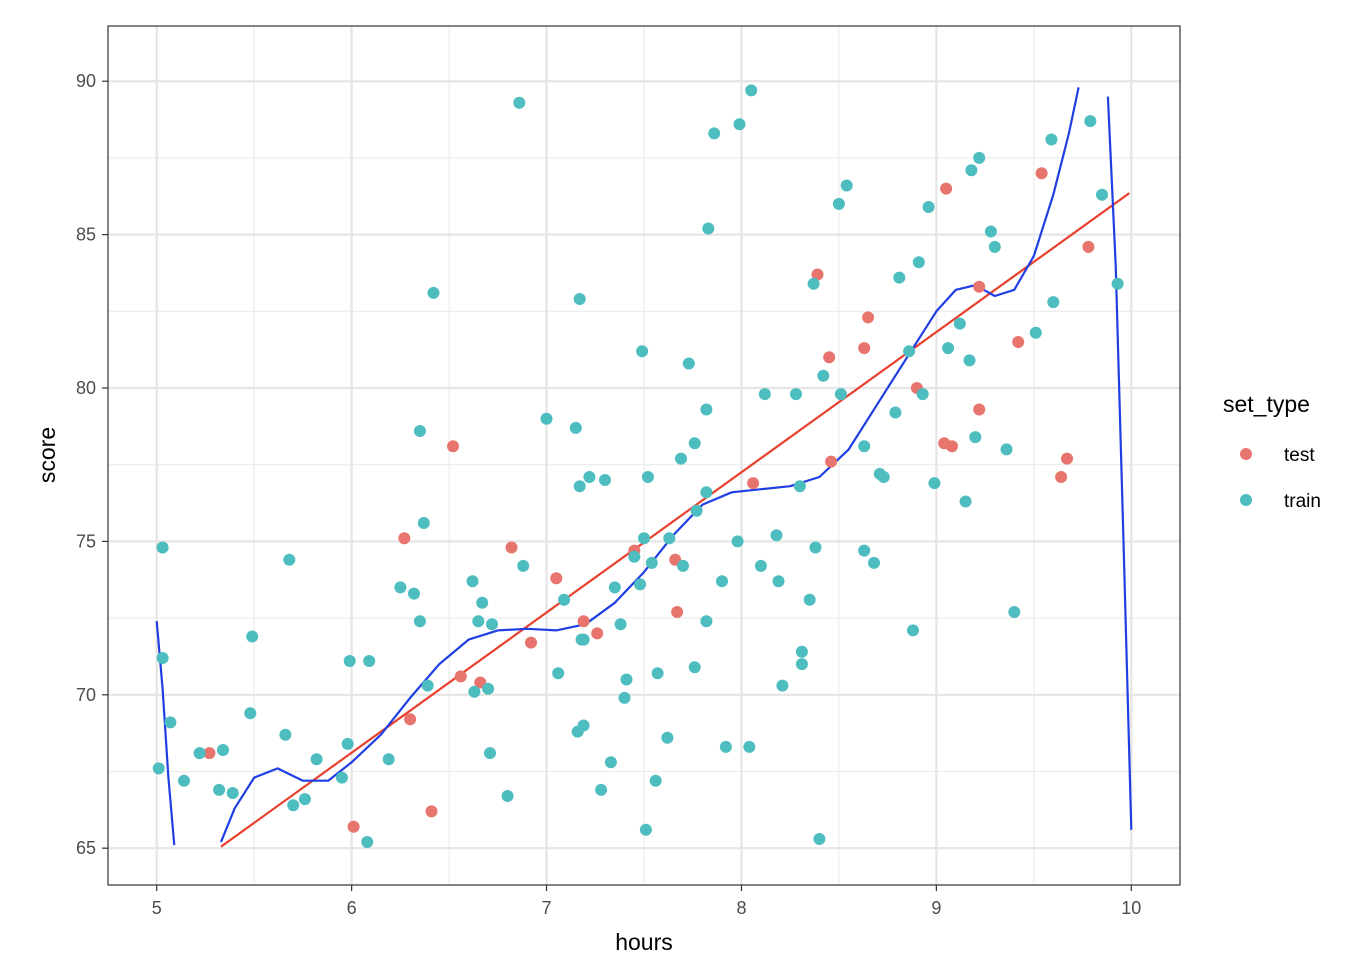  Describe the element at coordinates (1131, 908) in the screenshot. I see `x-tick-label: 10` at that location.